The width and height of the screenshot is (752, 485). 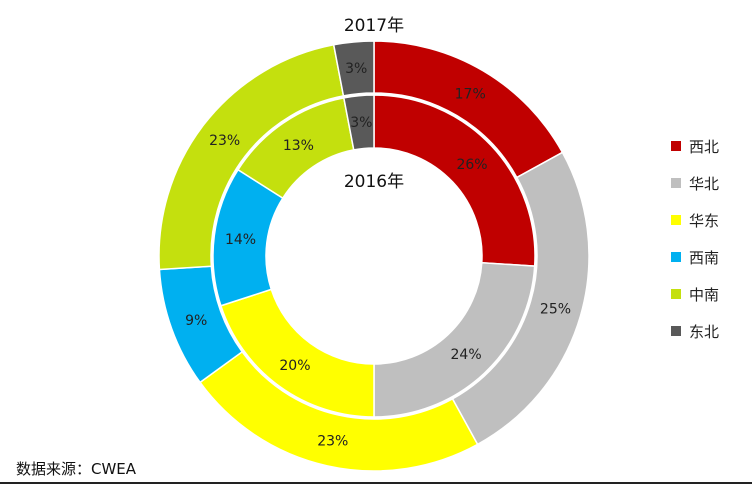 What do you see at coordinates (470, 94) in the screenshot?
I see `outer-data-label: 17%` at bounding box center [470, 94].